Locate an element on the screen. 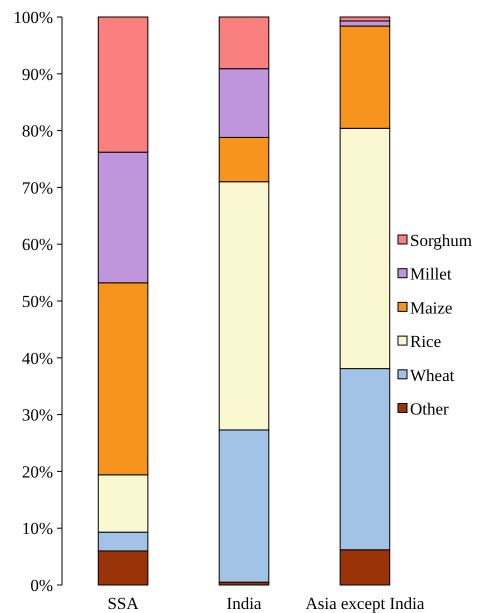 The image size is (496, 613). y-tick-label: 100% is located at coordinates (33, 17).